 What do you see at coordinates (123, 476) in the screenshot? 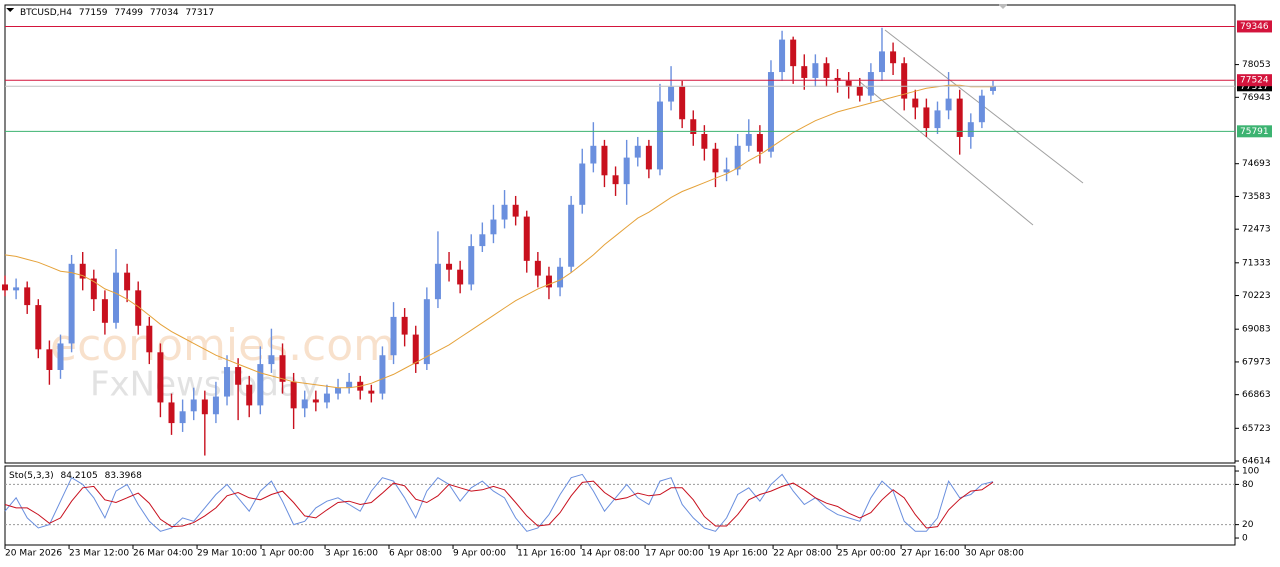
I see `stoch-d: 83.3968` at bounding box center [123, 476].